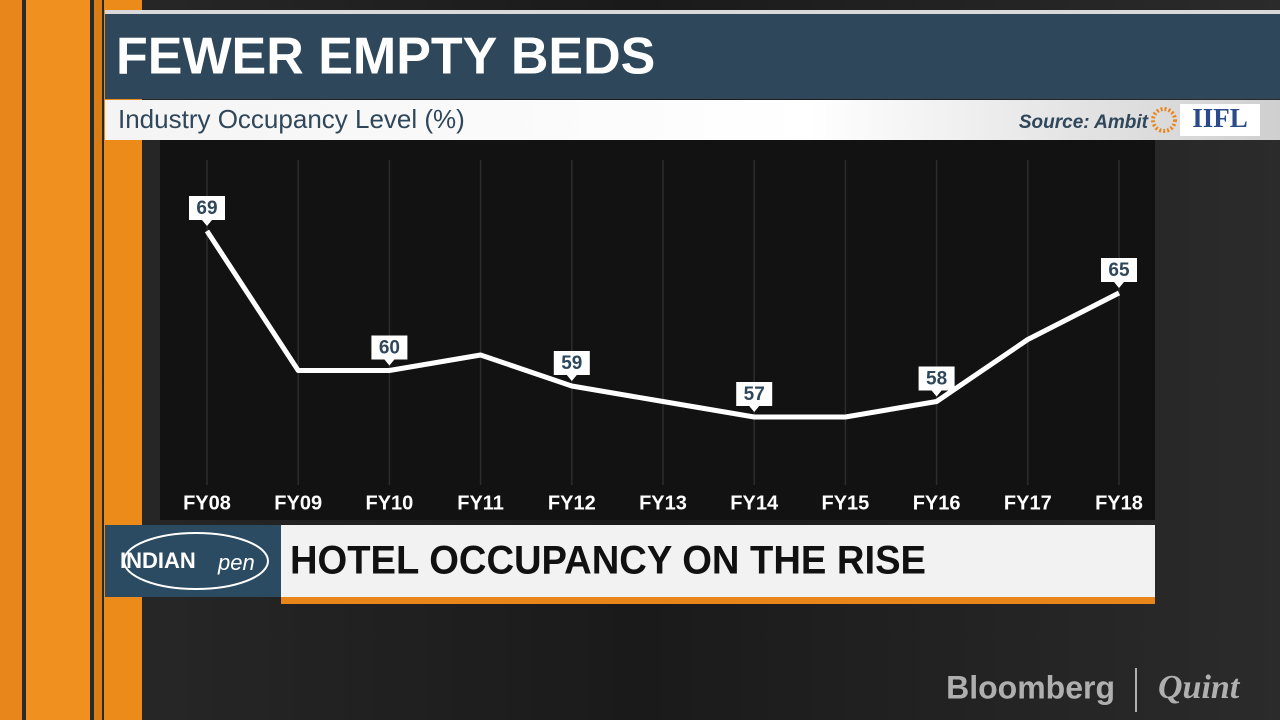 The width and height of the screenshot is (1280, 720). I want to click on headline-bar, so click(718, 561).